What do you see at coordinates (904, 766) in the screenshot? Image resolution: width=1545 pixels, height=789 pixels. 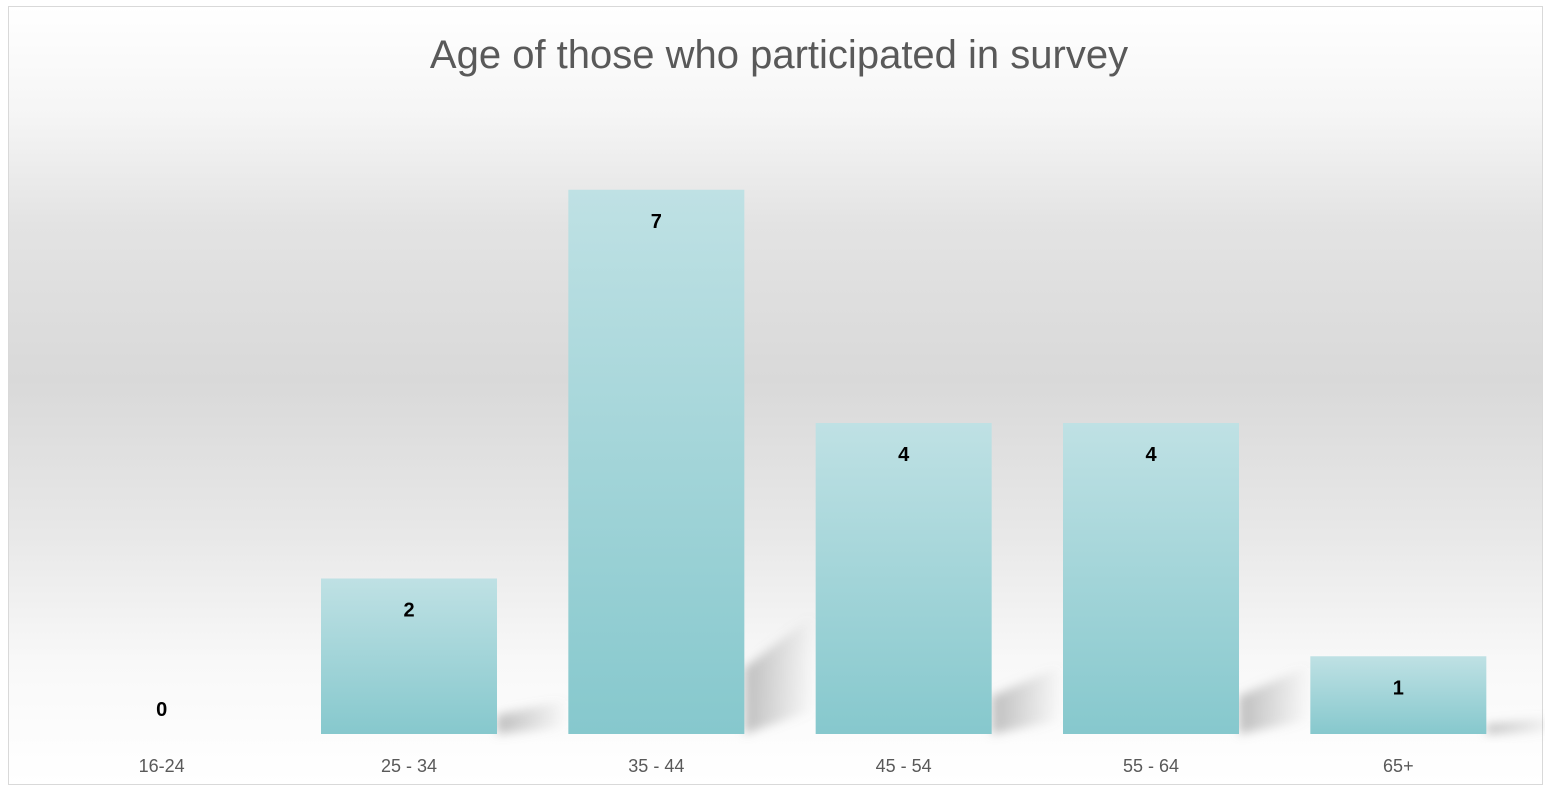 I see `x-tick-label: 45 - 54` at bounding box center [904, 766].